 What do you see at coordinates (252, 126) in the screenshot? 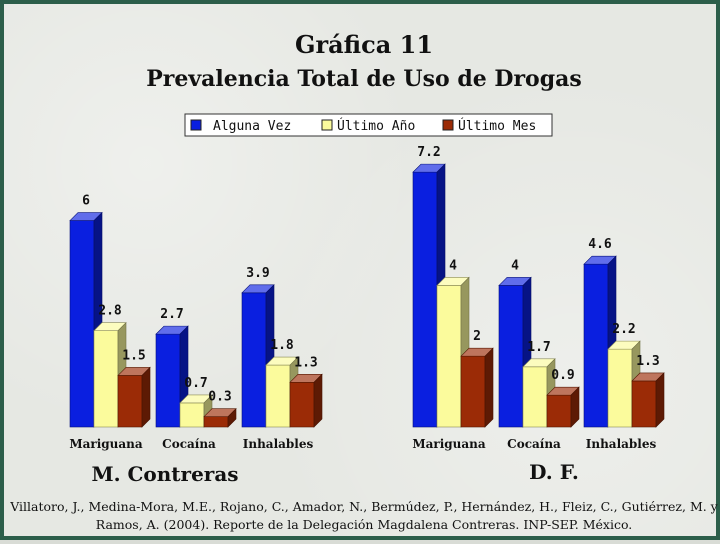
I see `legend-label-alguna-vez: Alguna Vez` at bounding box center [252, 126].